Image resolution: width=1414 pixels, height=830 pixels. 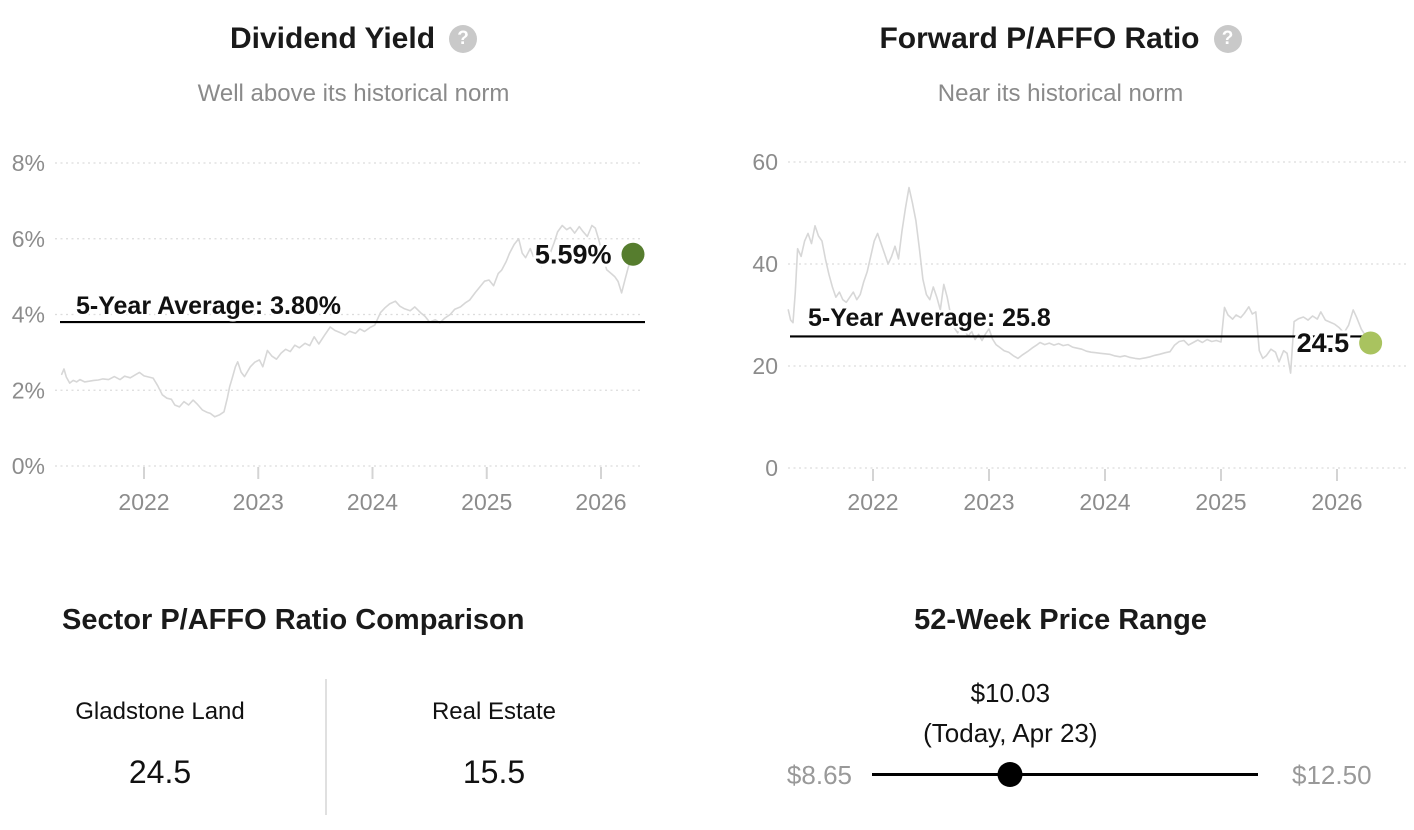 What do you see at coordinates (28, 239) in the screenshot?
I see `y-axis-tick-label: 6%` at bounding box center [28, 239].